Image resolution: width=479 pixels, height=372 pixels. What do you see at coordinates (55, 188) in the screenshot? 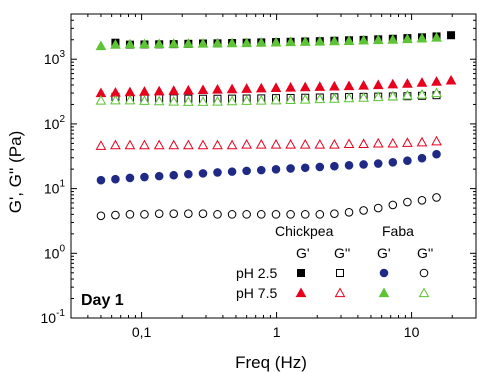
I see `y-tick-label: 10¹` at bounding box center [55, 188].